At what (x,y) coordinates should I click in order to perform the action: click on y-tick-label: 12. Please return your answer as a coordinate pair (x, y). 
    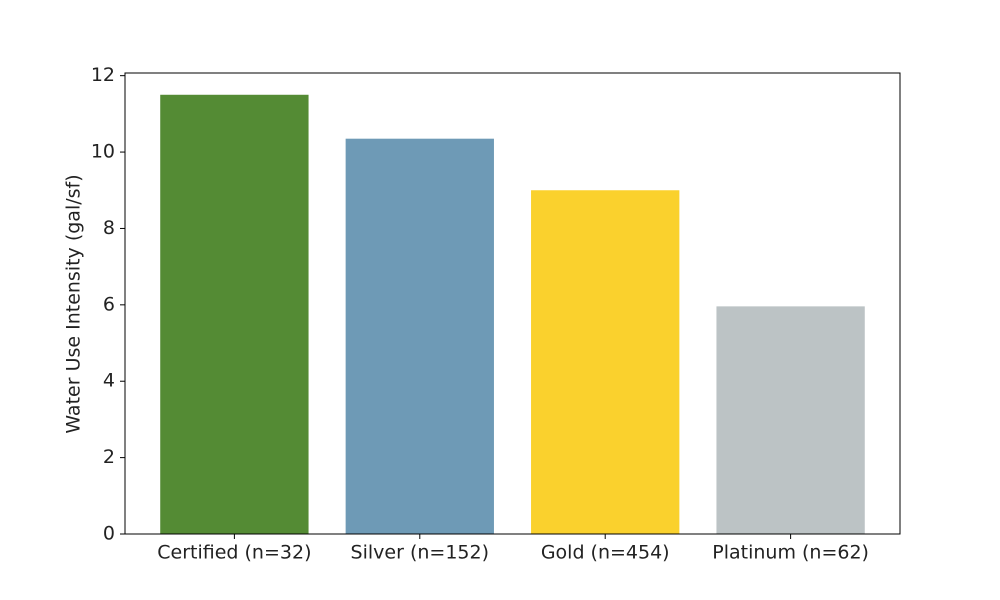
    Looking at the image, I should click on (103, 75).